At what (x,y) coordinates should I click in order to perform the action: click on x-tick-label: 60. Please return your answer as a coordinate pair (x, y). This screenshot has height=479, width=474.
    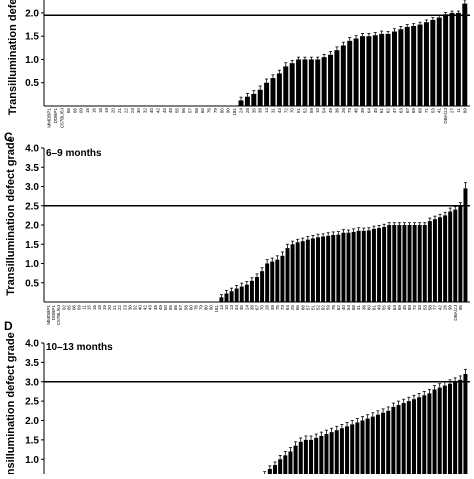
    Looking at the image, I should click on (368, 308).